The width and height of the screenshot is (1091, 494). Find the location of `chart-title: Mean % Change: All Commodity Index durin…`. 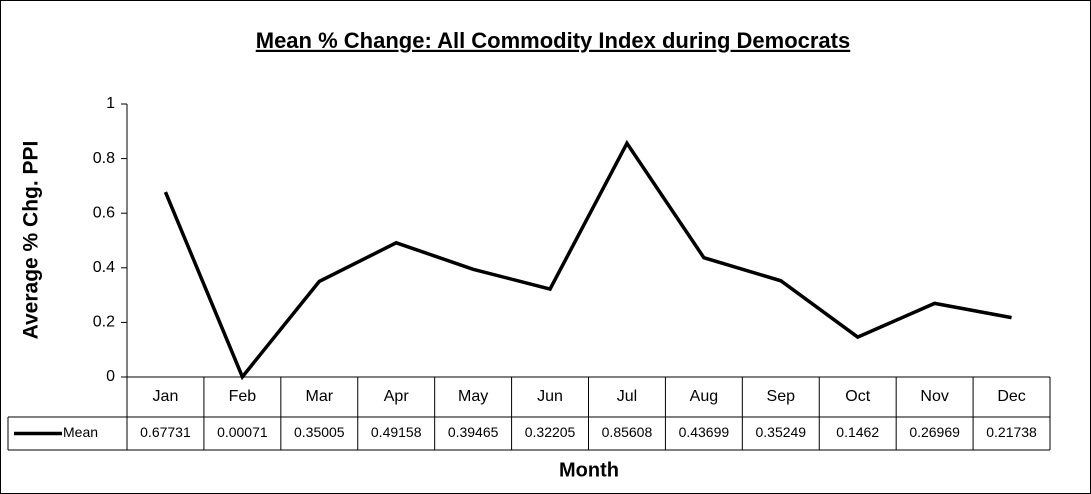

chart-title: Mean % Change: All Commodity Index durin… is located at coordinates (553, 40).